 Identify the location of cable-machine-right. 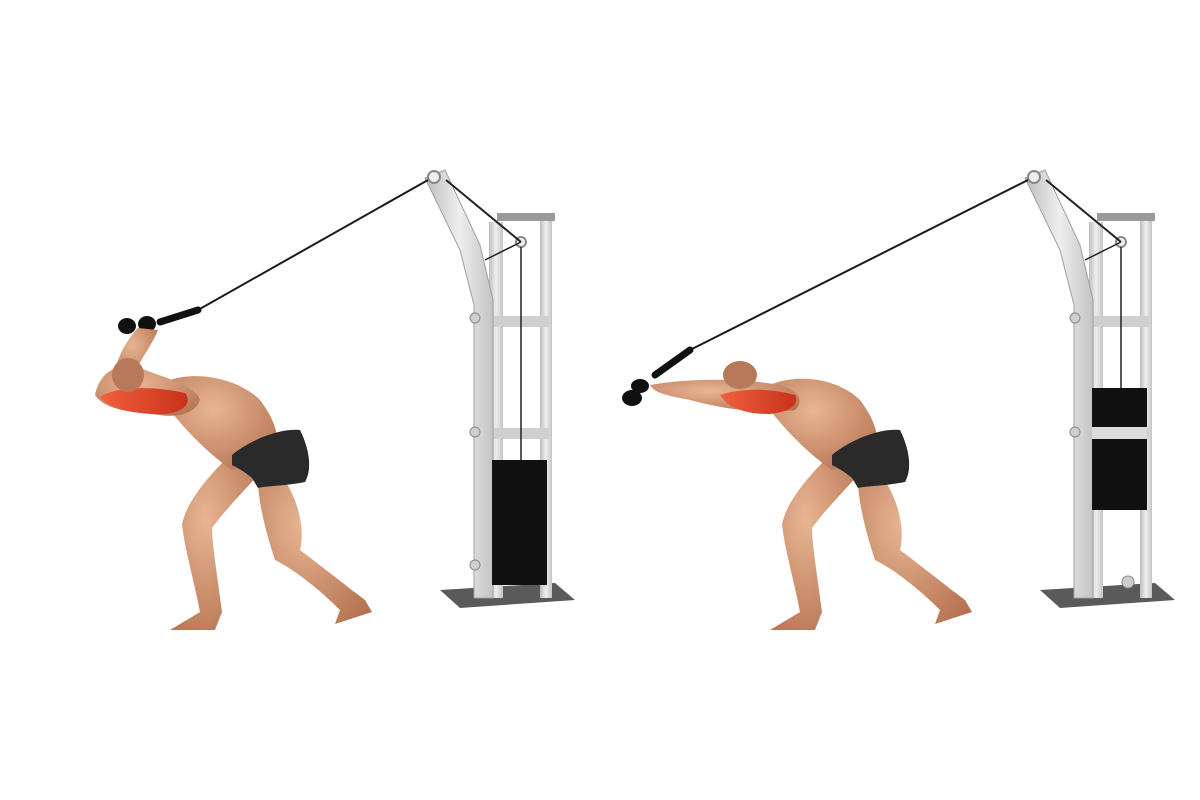
(1099, 388).